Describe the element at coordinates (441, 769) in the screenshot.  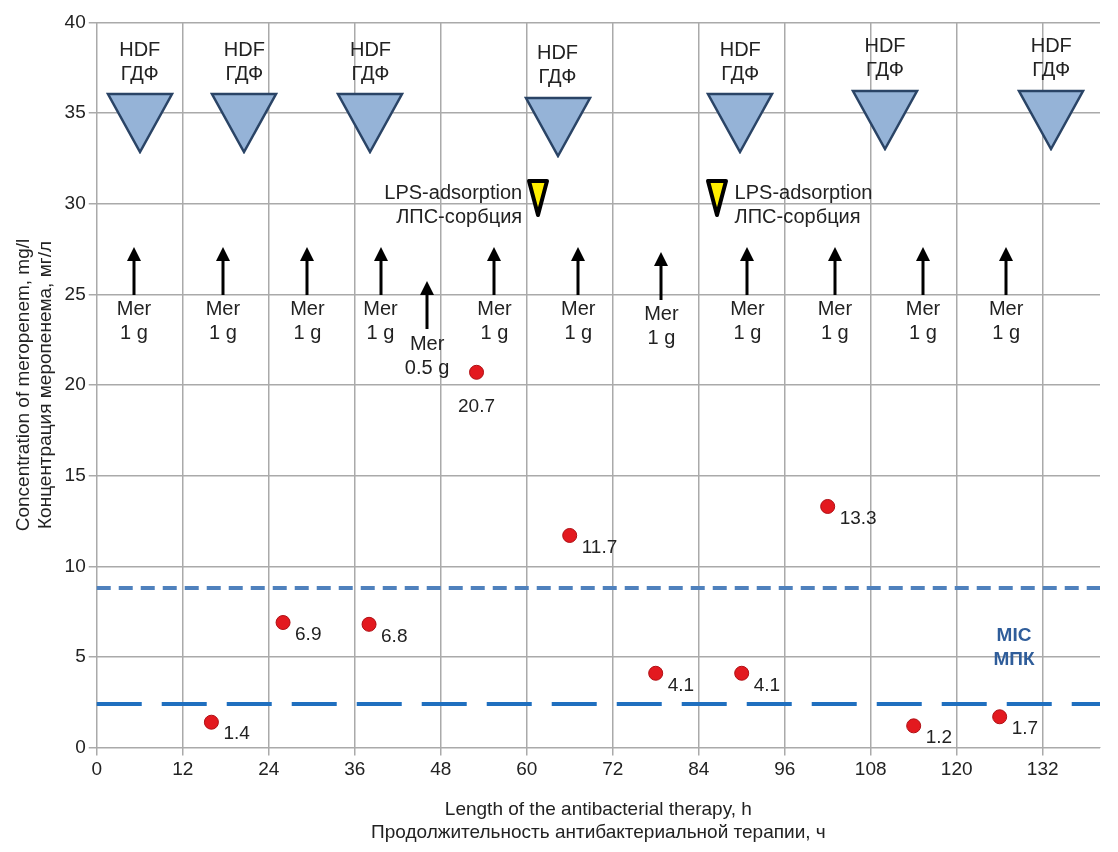
I see `x-tick-label: 48` at that location.